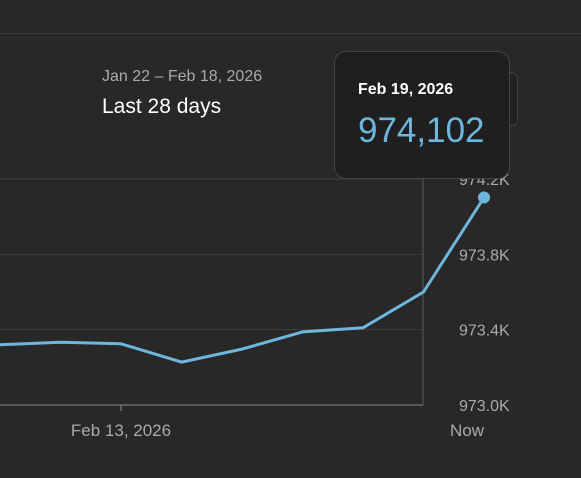 The image size is (581, 478). I want to click on y-tick-label: 973.4K, so click(484, 331).